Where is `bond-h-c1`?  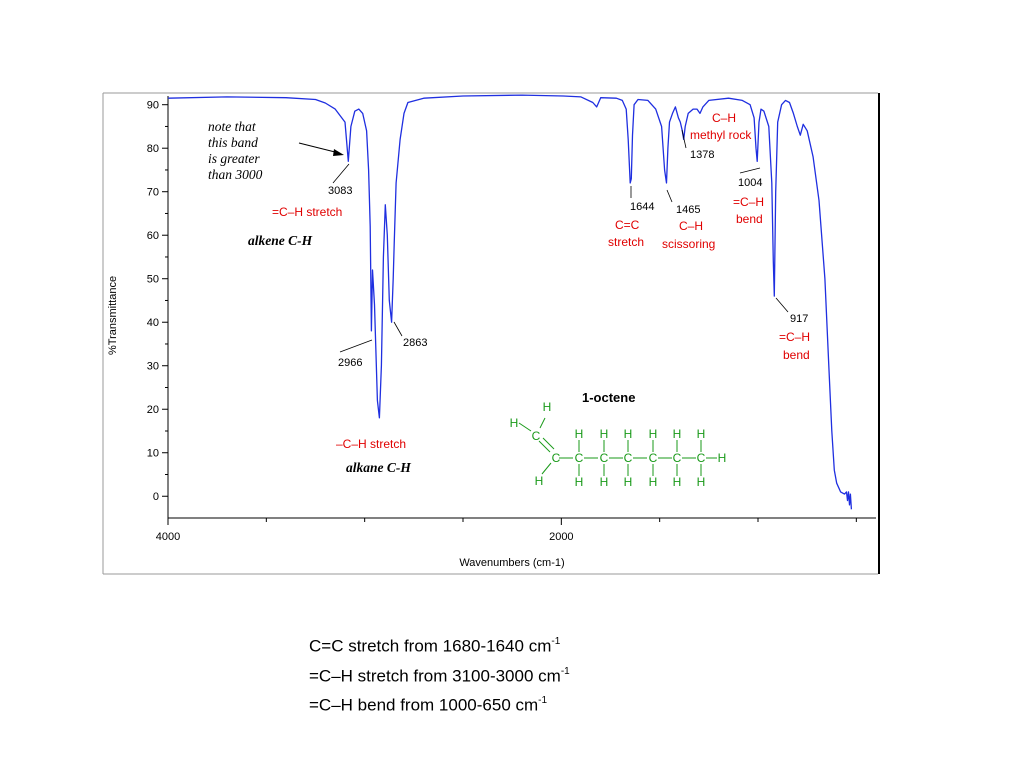
bond-h-c1 is located at coordinates (525, 427).